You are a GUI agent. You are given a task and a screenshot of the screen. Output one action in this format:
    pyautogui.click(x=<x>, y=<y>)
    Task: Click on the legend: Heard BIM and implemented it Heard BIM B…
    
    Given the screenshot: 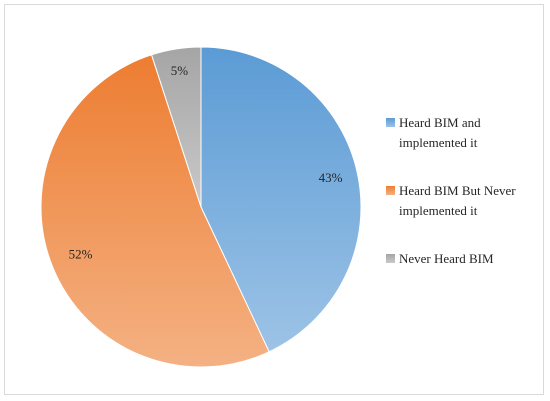 What is the action you would take?
    pyautogui.click(x=461, y=191)
    